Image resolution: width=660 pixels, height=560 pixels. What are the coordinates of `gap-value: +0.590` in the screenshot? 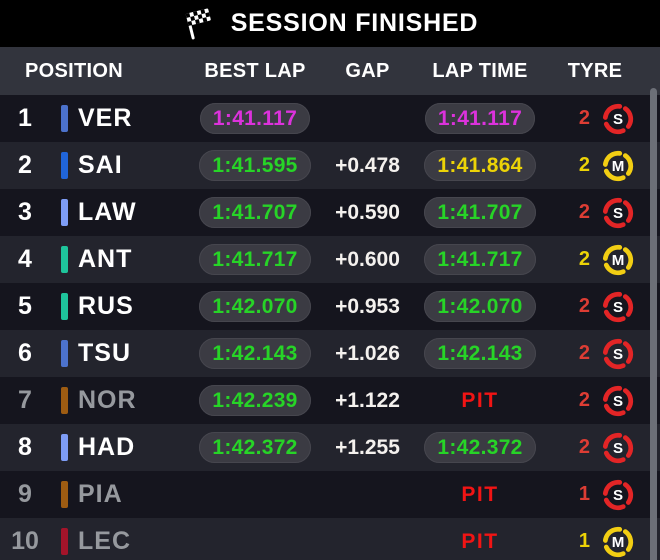 It's located at (367, 212).